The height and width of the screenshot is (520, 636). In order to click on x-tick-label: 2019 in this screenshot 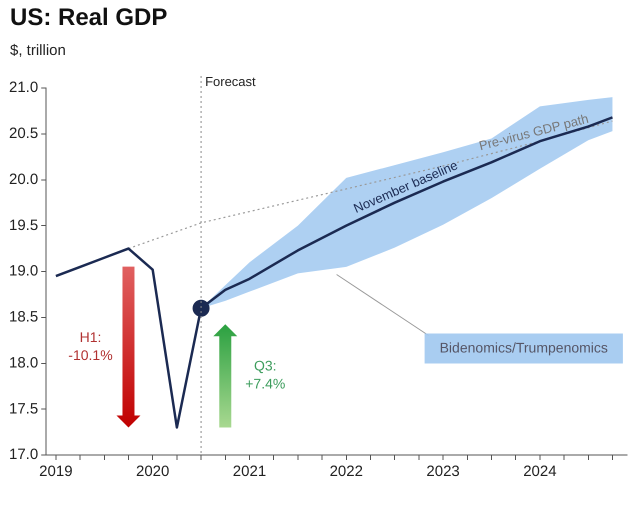, I will do `click(56, 471)`.